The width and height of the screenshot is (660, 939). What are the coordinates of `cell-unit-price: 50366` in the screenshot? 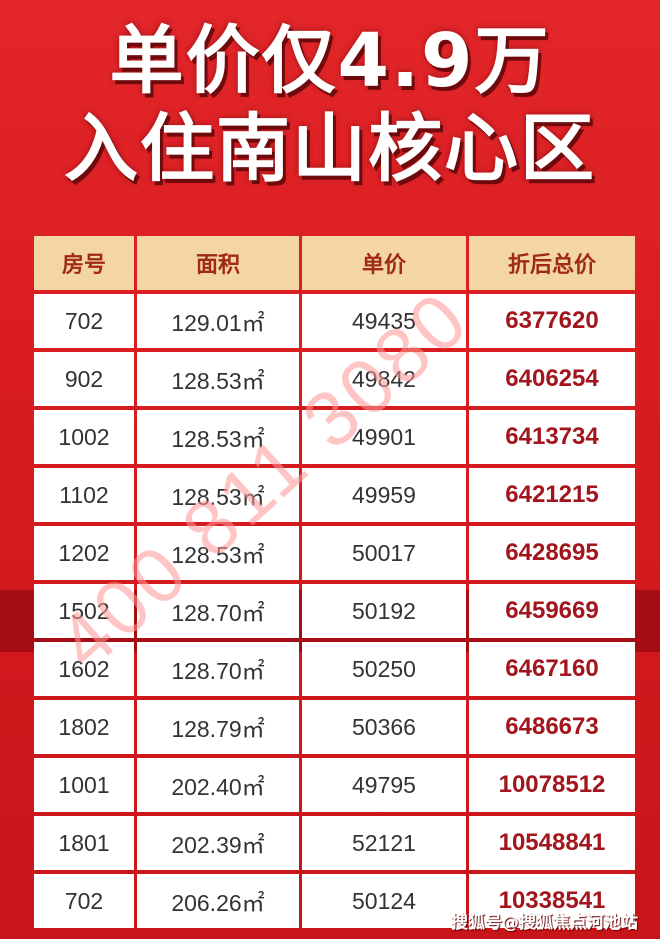 It's located at (384, 727).